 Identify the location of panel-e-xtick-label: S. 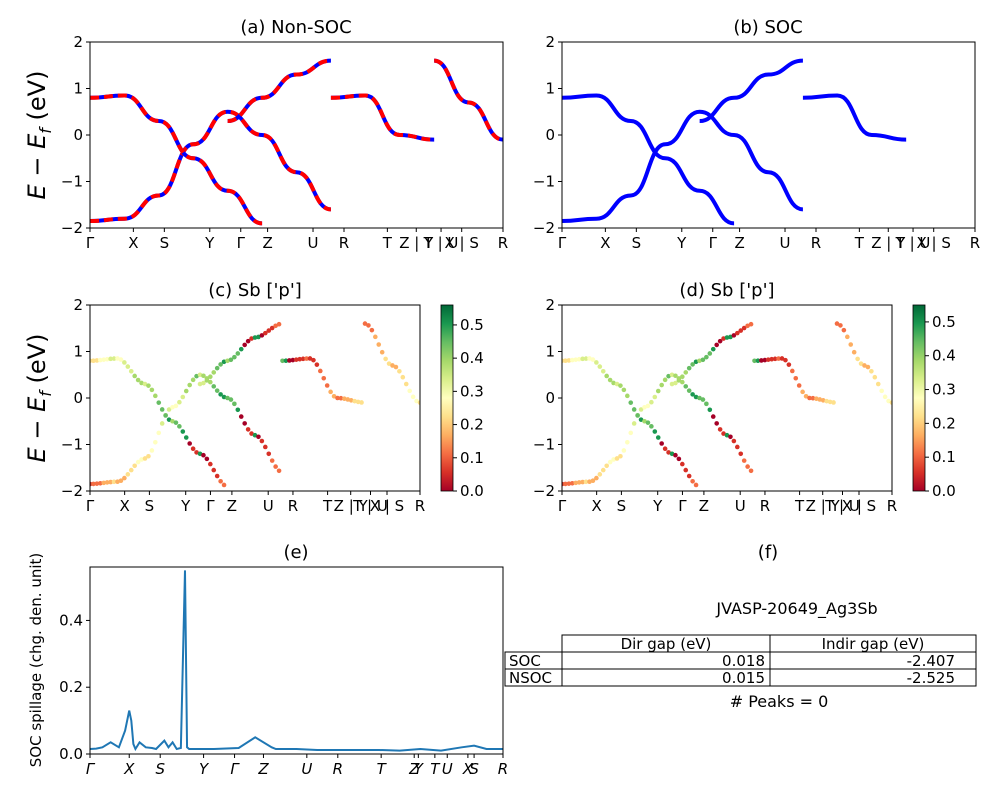
(474, 769).